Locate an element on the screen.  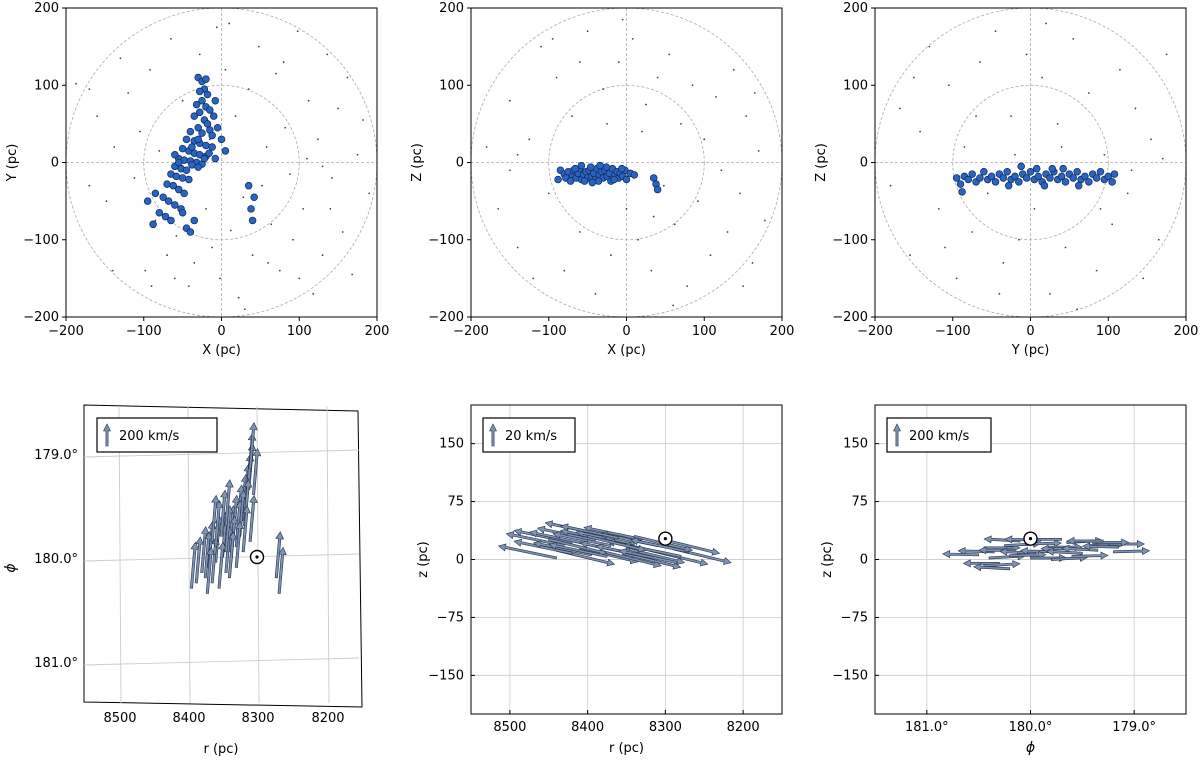
x-tick-label: 180.0° is located at coordinates (1031, 727).